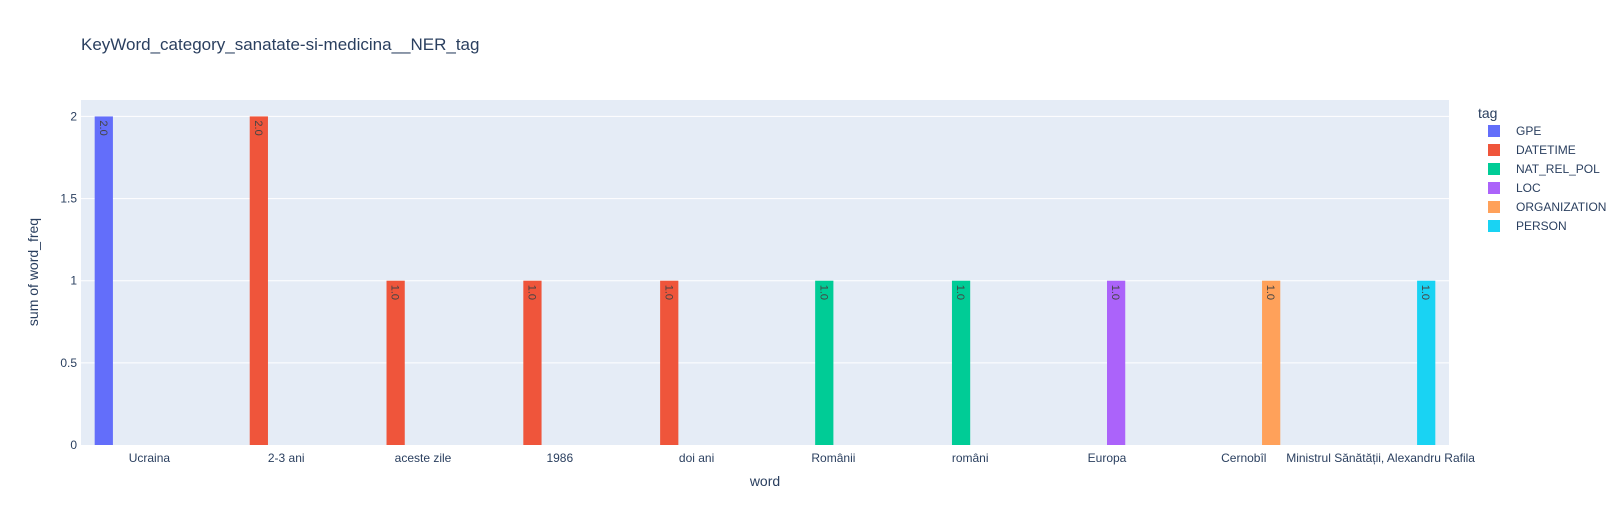 The height and width of the screenshot is (525, 1624). Describe the element at coordinates (1558, 169) in the screenshot. I see `legend-label: NAT_REL_POL` at that location.